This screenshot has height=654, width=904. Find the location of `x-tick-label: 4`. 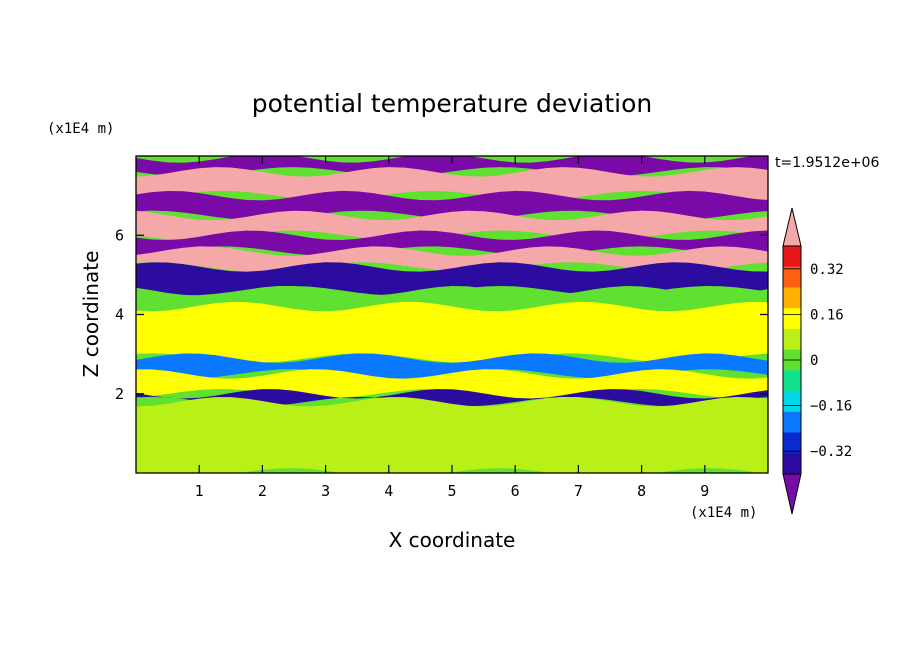

x-tick-label: 4 is located at coordinates (388, 491).